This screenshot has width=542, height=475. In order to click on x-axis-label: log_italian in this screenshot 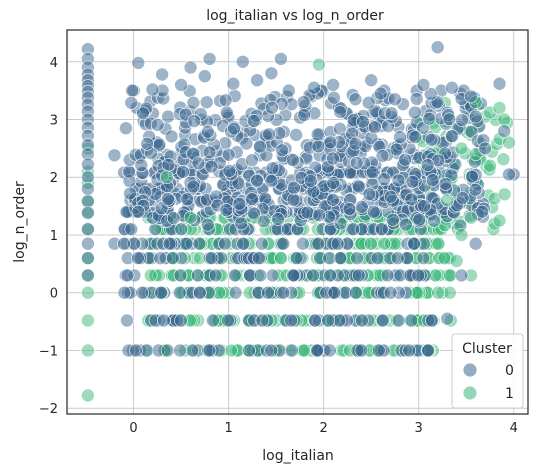, I will do `click(298, 456)`.